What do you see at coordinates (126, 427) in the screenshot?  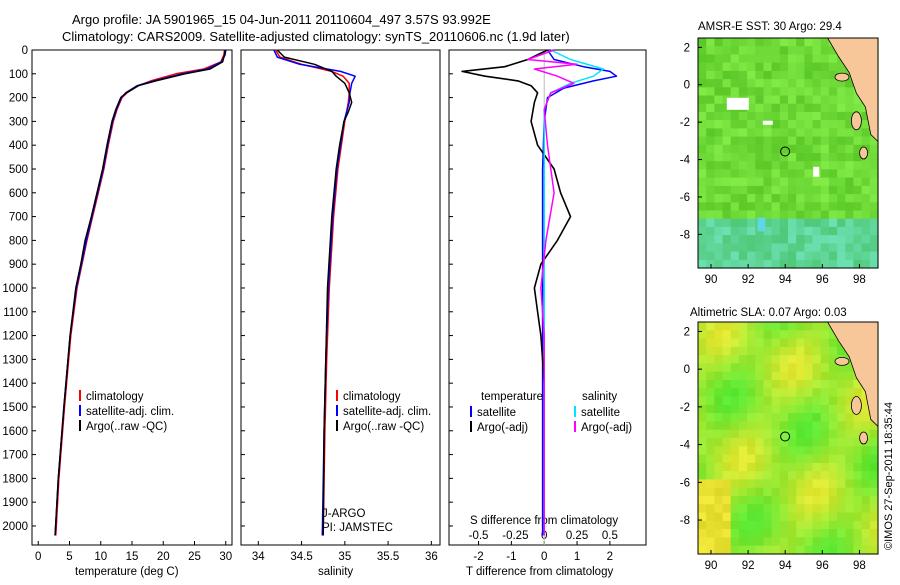 I see `legend-label: Argo(..raw -QC)` at bounding box center [126, 427].